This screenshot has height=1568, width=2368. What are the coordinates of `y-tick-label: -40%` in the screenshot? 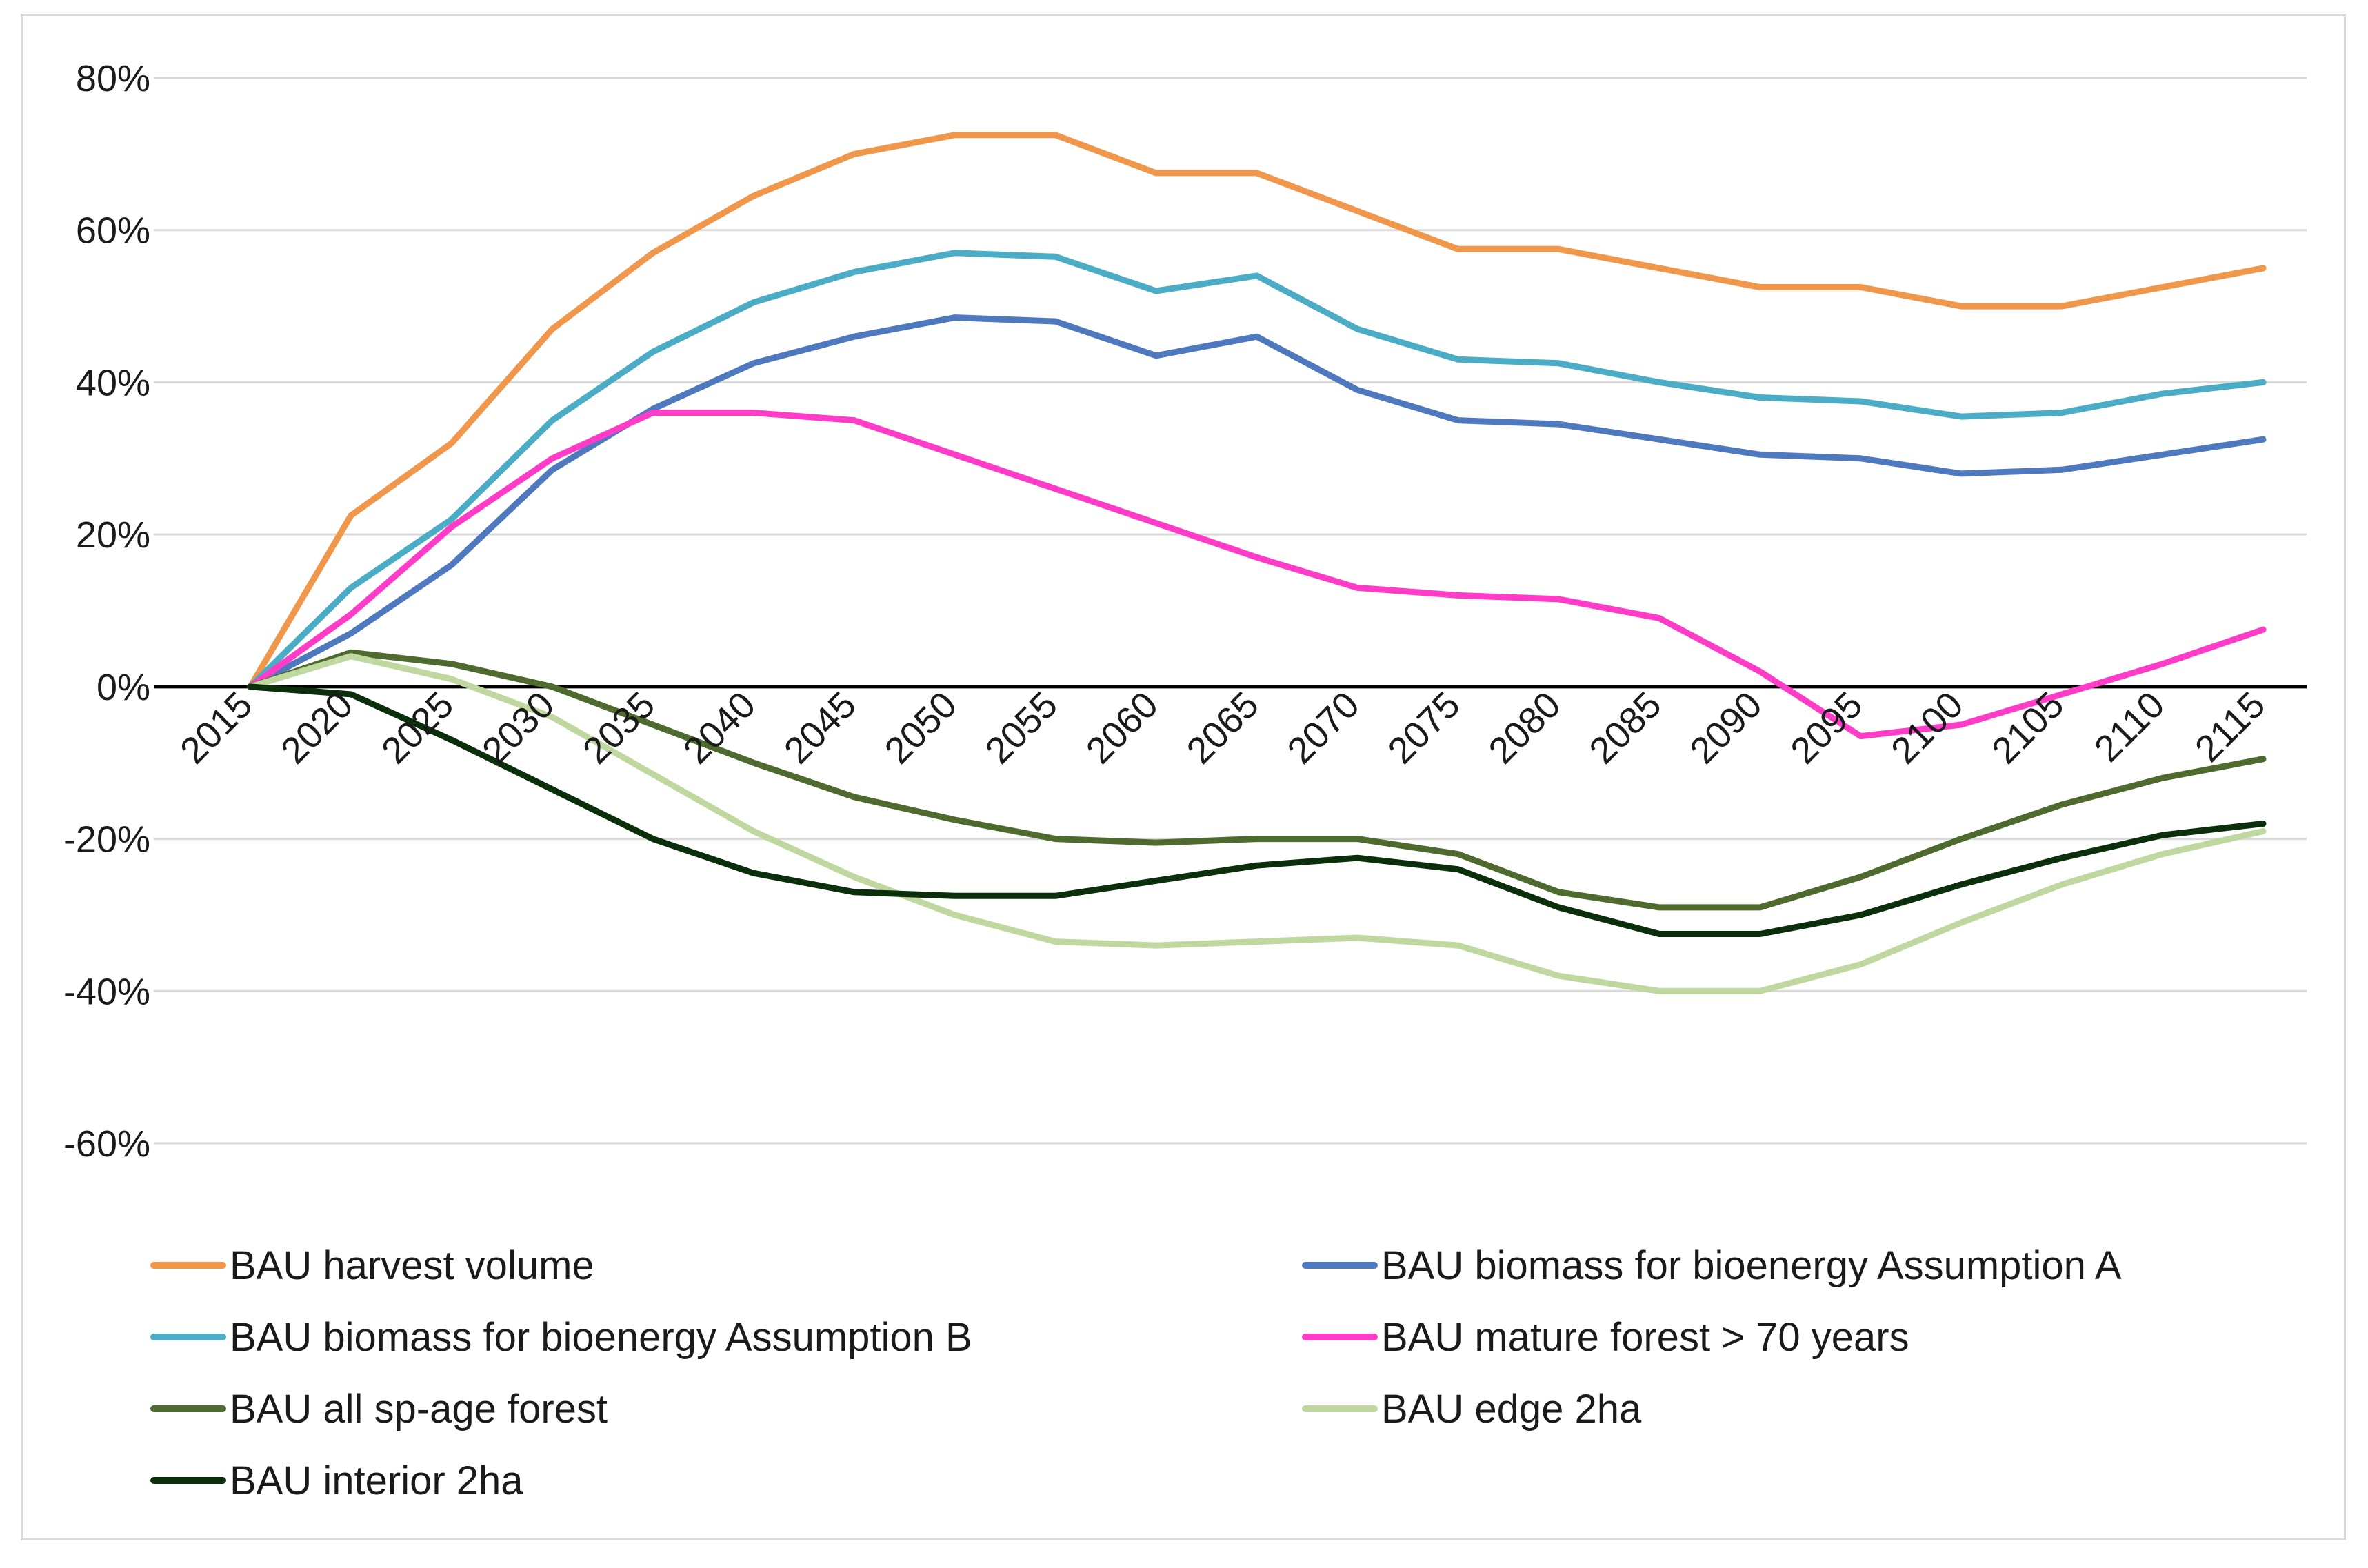 It's located at (107, 991).